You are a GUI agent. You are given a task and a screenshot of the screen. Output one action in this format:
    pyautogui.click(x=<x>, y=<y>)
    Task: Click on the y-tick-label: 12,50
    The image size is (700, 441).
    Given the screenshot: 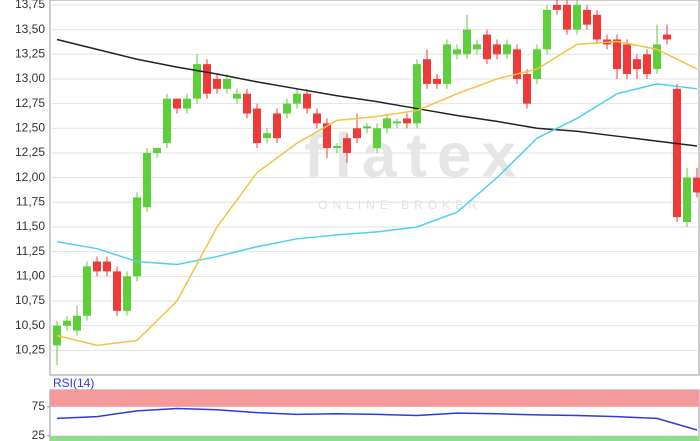 What is the action you would take?
    pyautogui.click(x=30, y=127)
    